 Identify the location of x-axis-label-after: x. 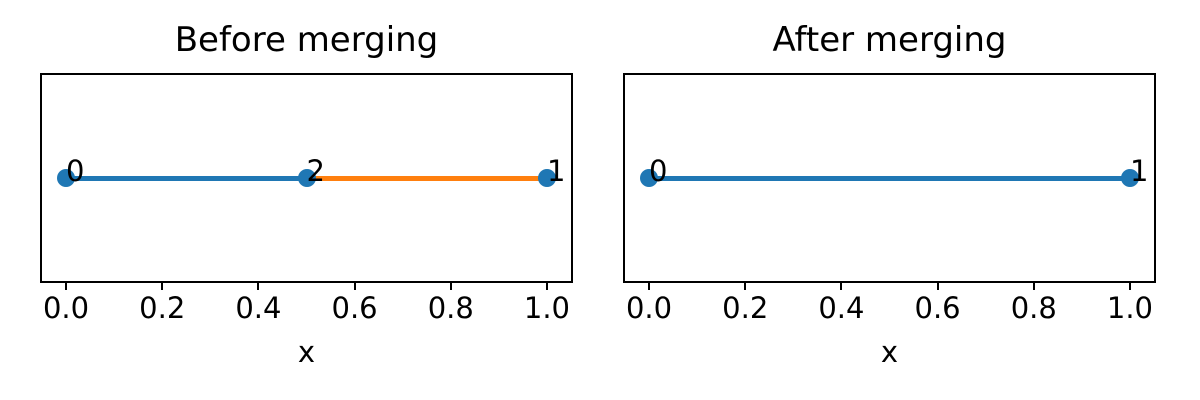
(889, 352).